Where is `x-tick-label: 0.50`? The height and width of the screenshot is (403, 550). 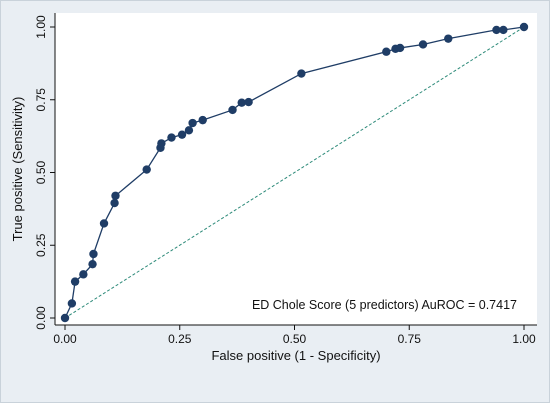 x-tick-label: 0.50 is located at coordinates (295, 339).